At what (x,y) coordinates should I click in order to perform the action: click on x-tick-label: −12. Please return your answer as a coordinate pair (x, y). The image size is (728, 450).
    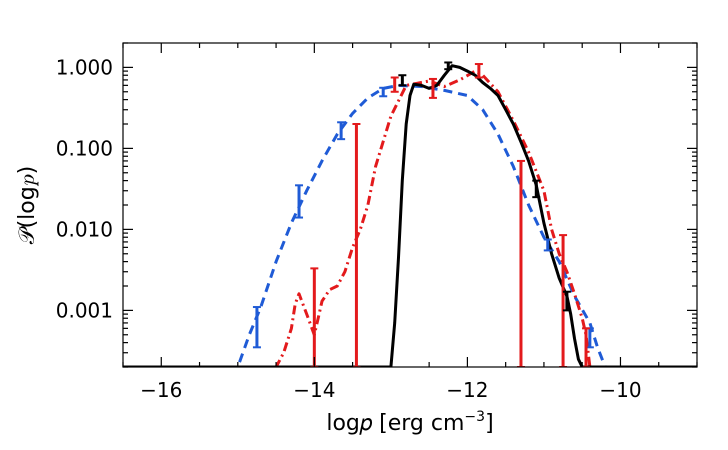
    Looking at the image, I should click on (467, 390).